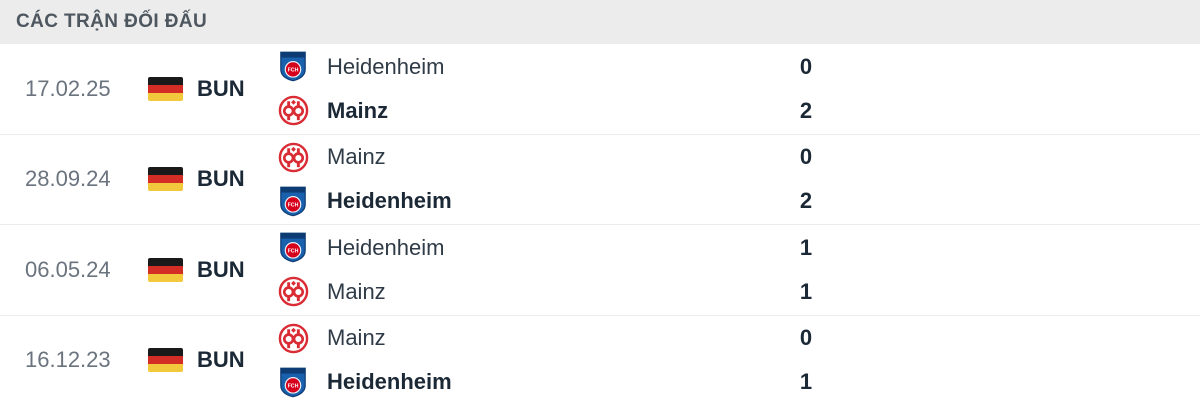  Describe the element at coordinates (600, 22) in the screenshot. I see `section-header: CÁC TRẬN ĐỐI ĐẤU` at that location.